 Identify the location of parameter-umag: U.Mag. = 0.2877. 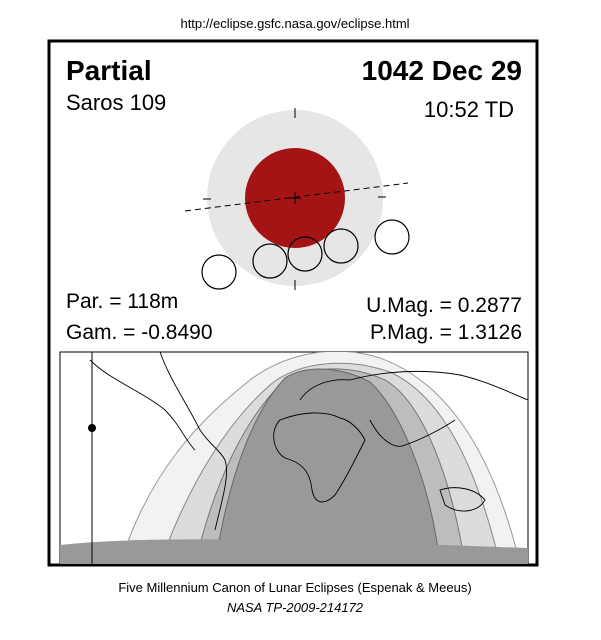
(444, 305).